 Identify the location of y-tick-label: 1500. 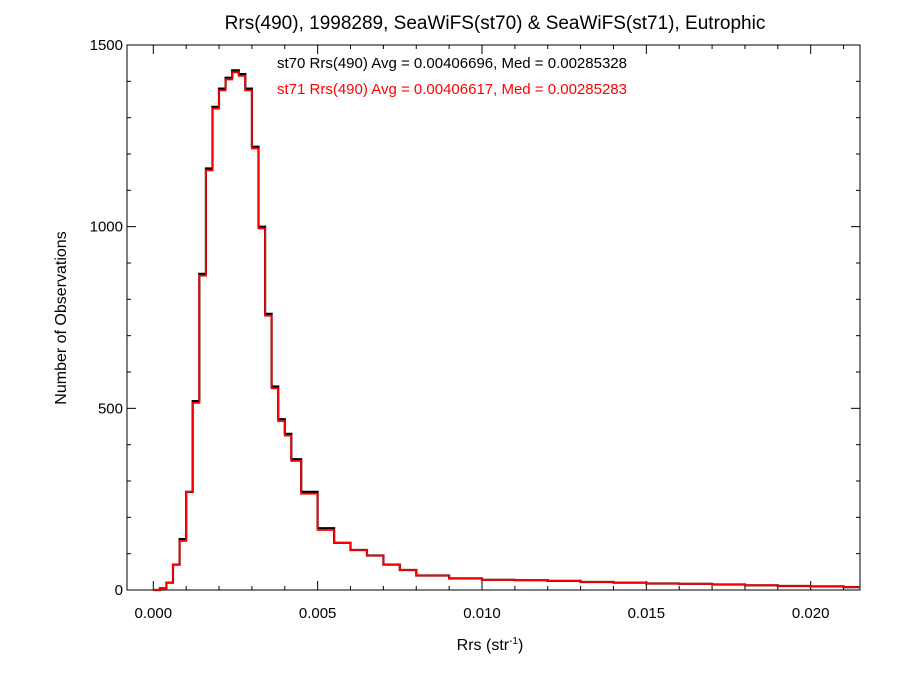
(106, 45).